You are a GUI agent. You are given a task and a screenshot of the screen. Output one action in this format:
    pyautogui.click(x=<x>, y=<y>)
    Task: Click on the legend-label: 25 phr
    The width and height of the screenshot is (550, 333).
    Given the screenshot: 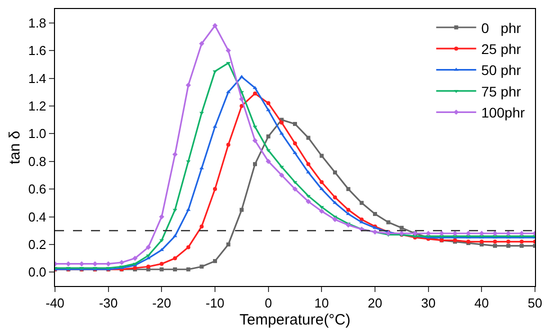 What is the action you would take?
    pyautogui.click(x=501, y=49)
    